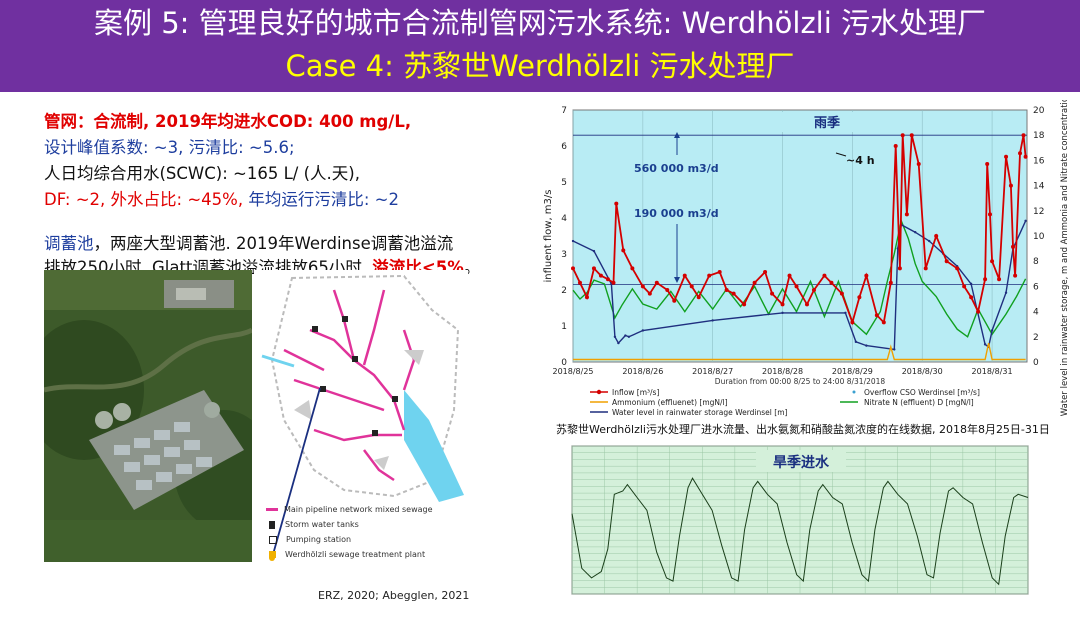 The image size is (1080, 620). Describe the element at coordinates (540, 66) in the screenshot. I see `page-subtitle: Case 4: 苏黎世Werdhölzli 污水处理厂` at that location.